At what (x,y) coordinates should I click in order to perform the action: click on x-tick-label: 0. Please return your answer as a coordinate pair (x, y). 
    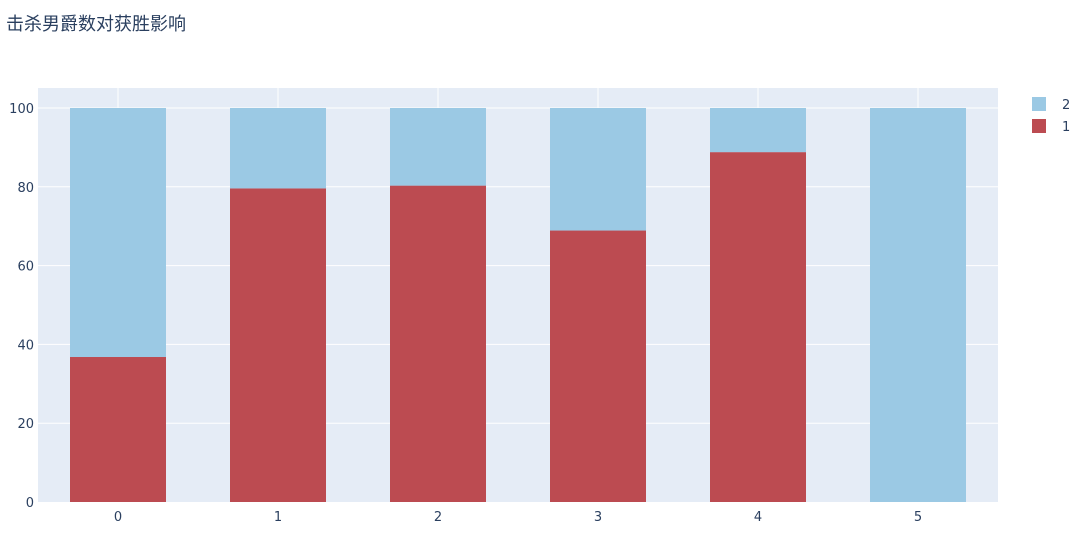
    Looking at the image, I should click on (118, 517).